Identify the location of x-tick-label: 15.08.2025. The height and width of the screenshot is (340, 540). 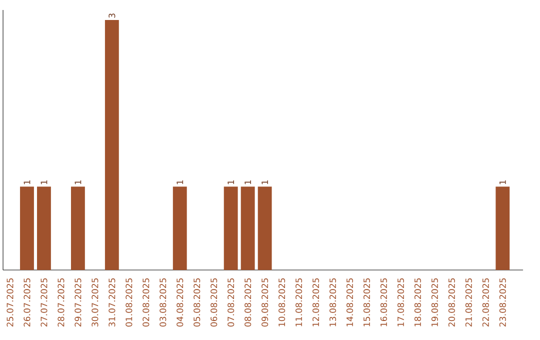
(366, 302).